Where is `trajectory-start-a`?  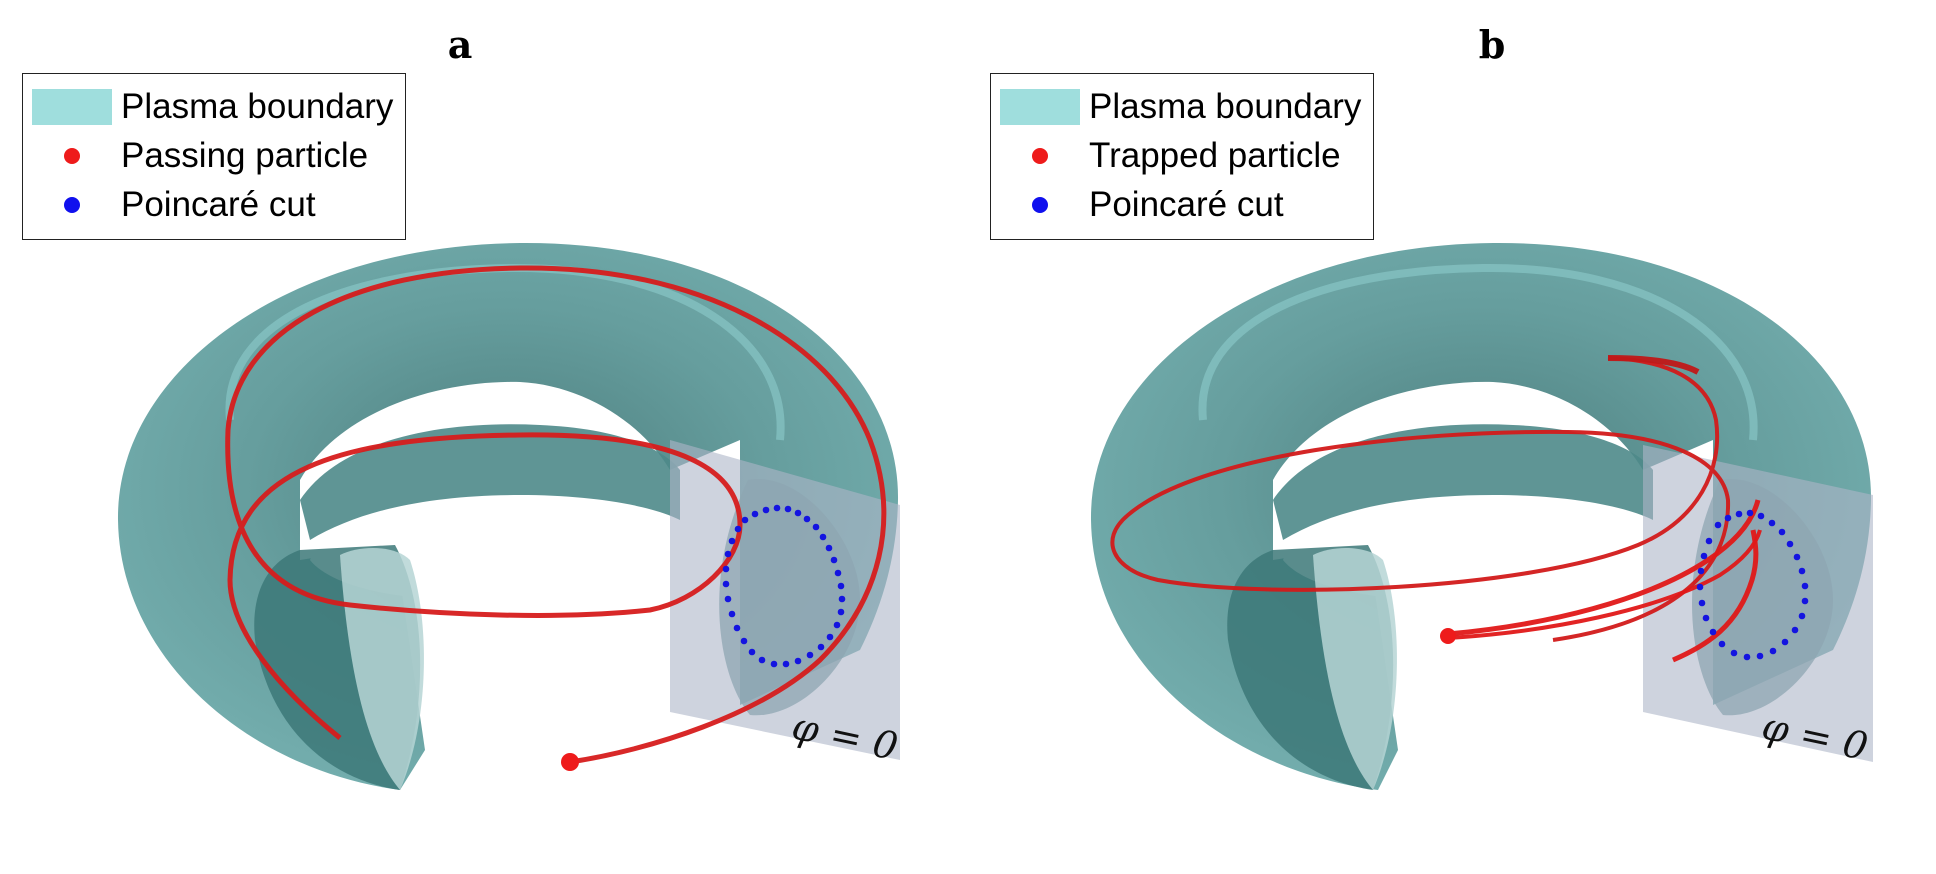
trajectory-start-a is located at coordinates (570, 762).